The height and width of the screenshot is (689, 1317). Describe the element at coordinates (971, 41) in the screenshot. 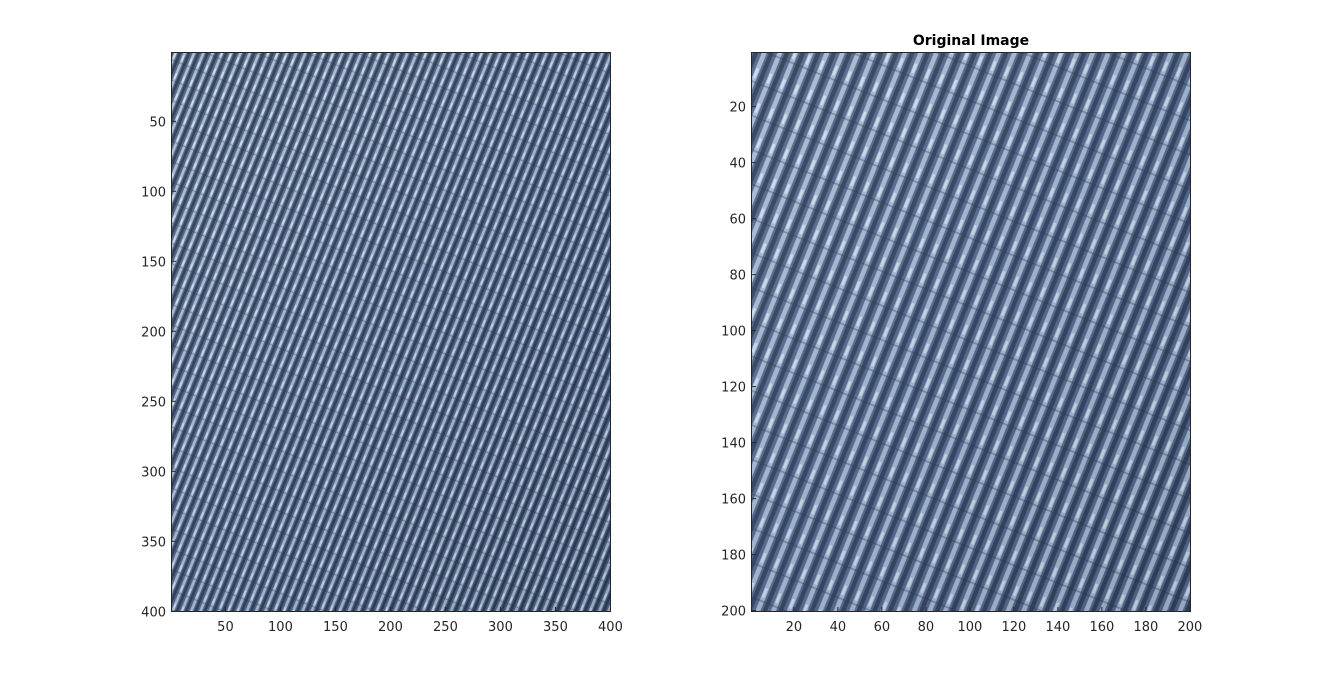

I see `original-axes-title: Original Image` at that location.